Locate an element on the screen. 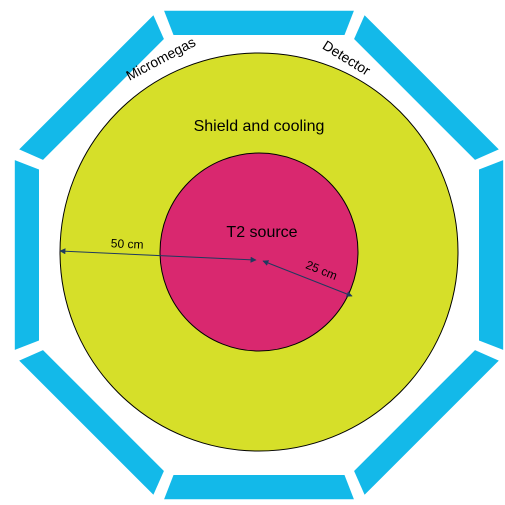 Image resolution: width=505 pixels, height=505 pixels. shield-label: Shield and cooling is located at coordinates (259, 126).